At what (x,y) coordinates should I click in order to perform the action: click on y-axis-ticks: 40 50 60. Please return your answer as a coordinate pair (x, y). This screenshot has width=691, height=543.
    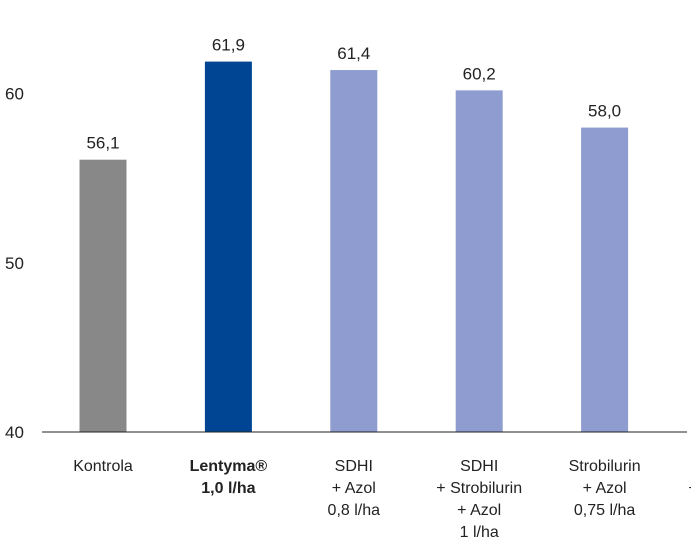
    Looking at the image, I should click on (14, 263).